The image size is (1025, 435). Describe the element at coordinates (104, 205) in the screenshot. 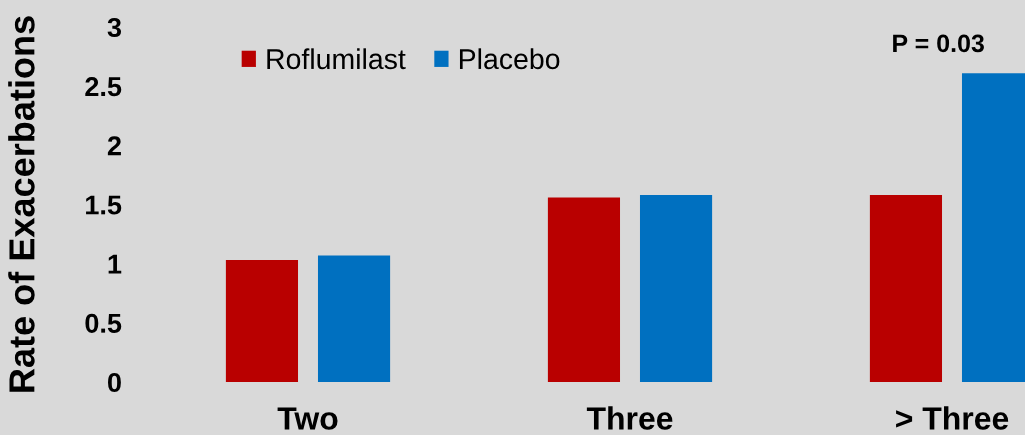

I see `y-tick-label: 1.5` at that location.